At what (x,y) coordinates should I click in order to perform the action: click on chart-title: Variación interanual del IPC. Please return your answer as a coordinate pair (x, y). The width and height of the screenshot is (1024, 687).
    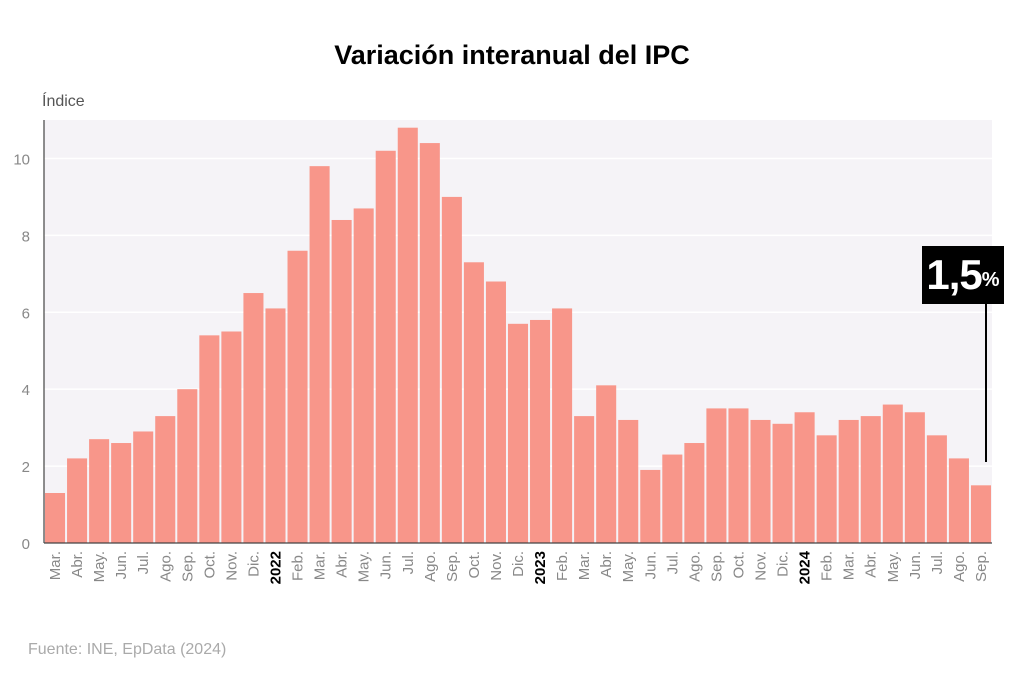
    Looking at the image, I should click on (512, 55).